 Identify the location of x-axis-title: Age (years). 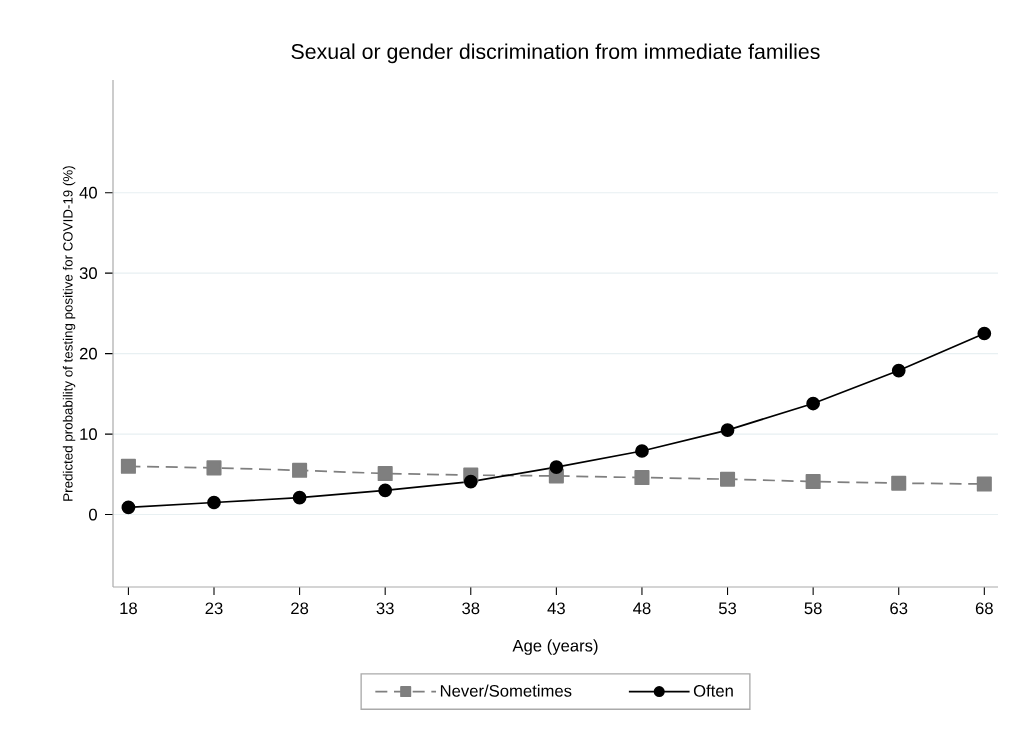
(555, 647).